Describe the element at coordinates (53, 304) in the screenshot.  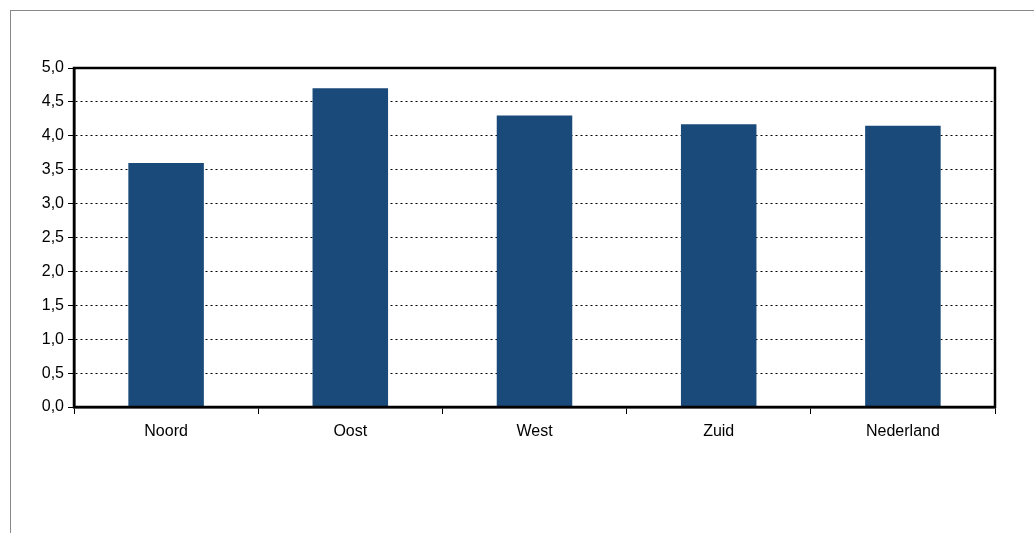
I see `y-tick-label: 1,5` at that location.